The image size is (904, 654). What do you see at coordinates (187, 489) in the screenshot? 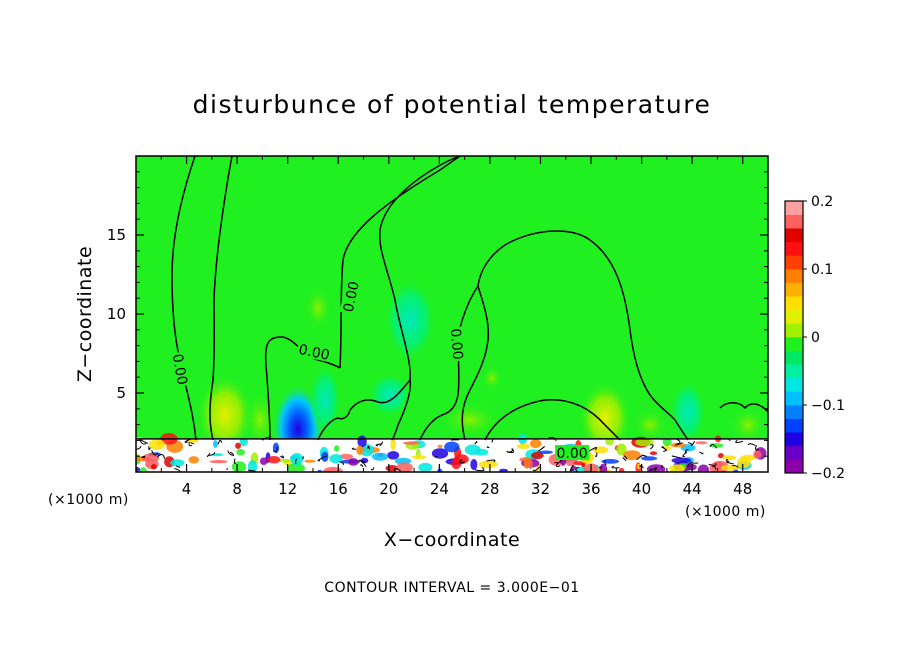
I see `x-tick-label: 4` at bounding box center [187, 489].